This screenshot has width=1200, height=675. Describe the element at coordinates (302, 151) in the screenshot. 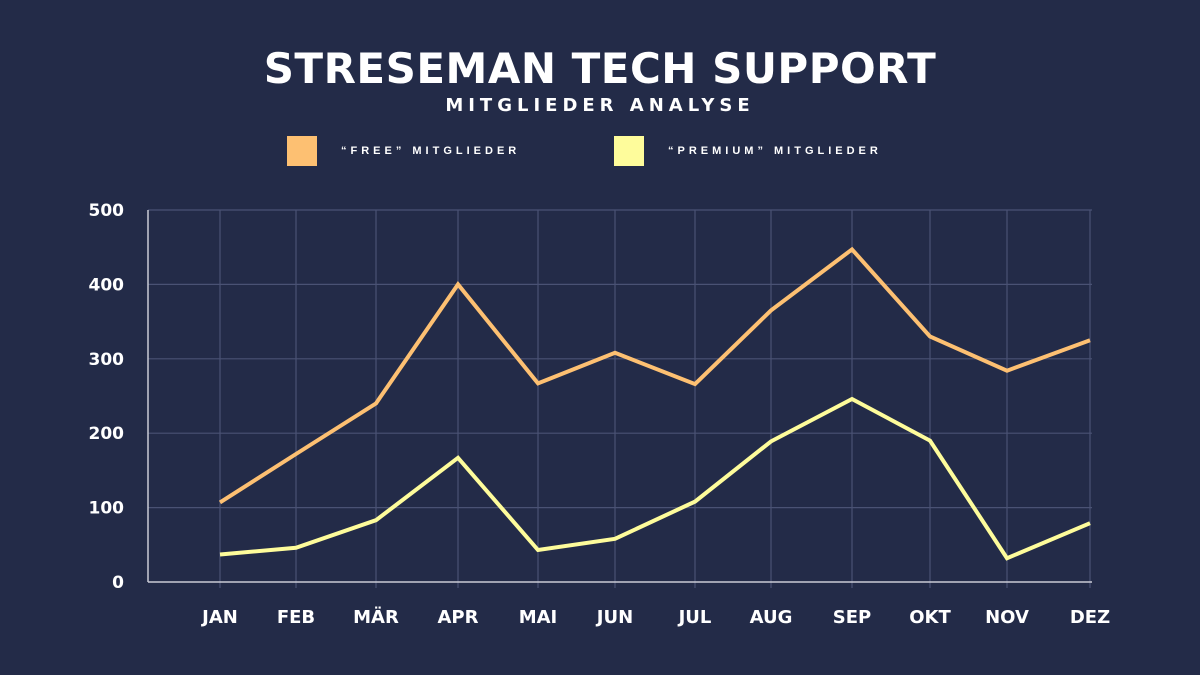

I see `legend-swatch-free` at that location.